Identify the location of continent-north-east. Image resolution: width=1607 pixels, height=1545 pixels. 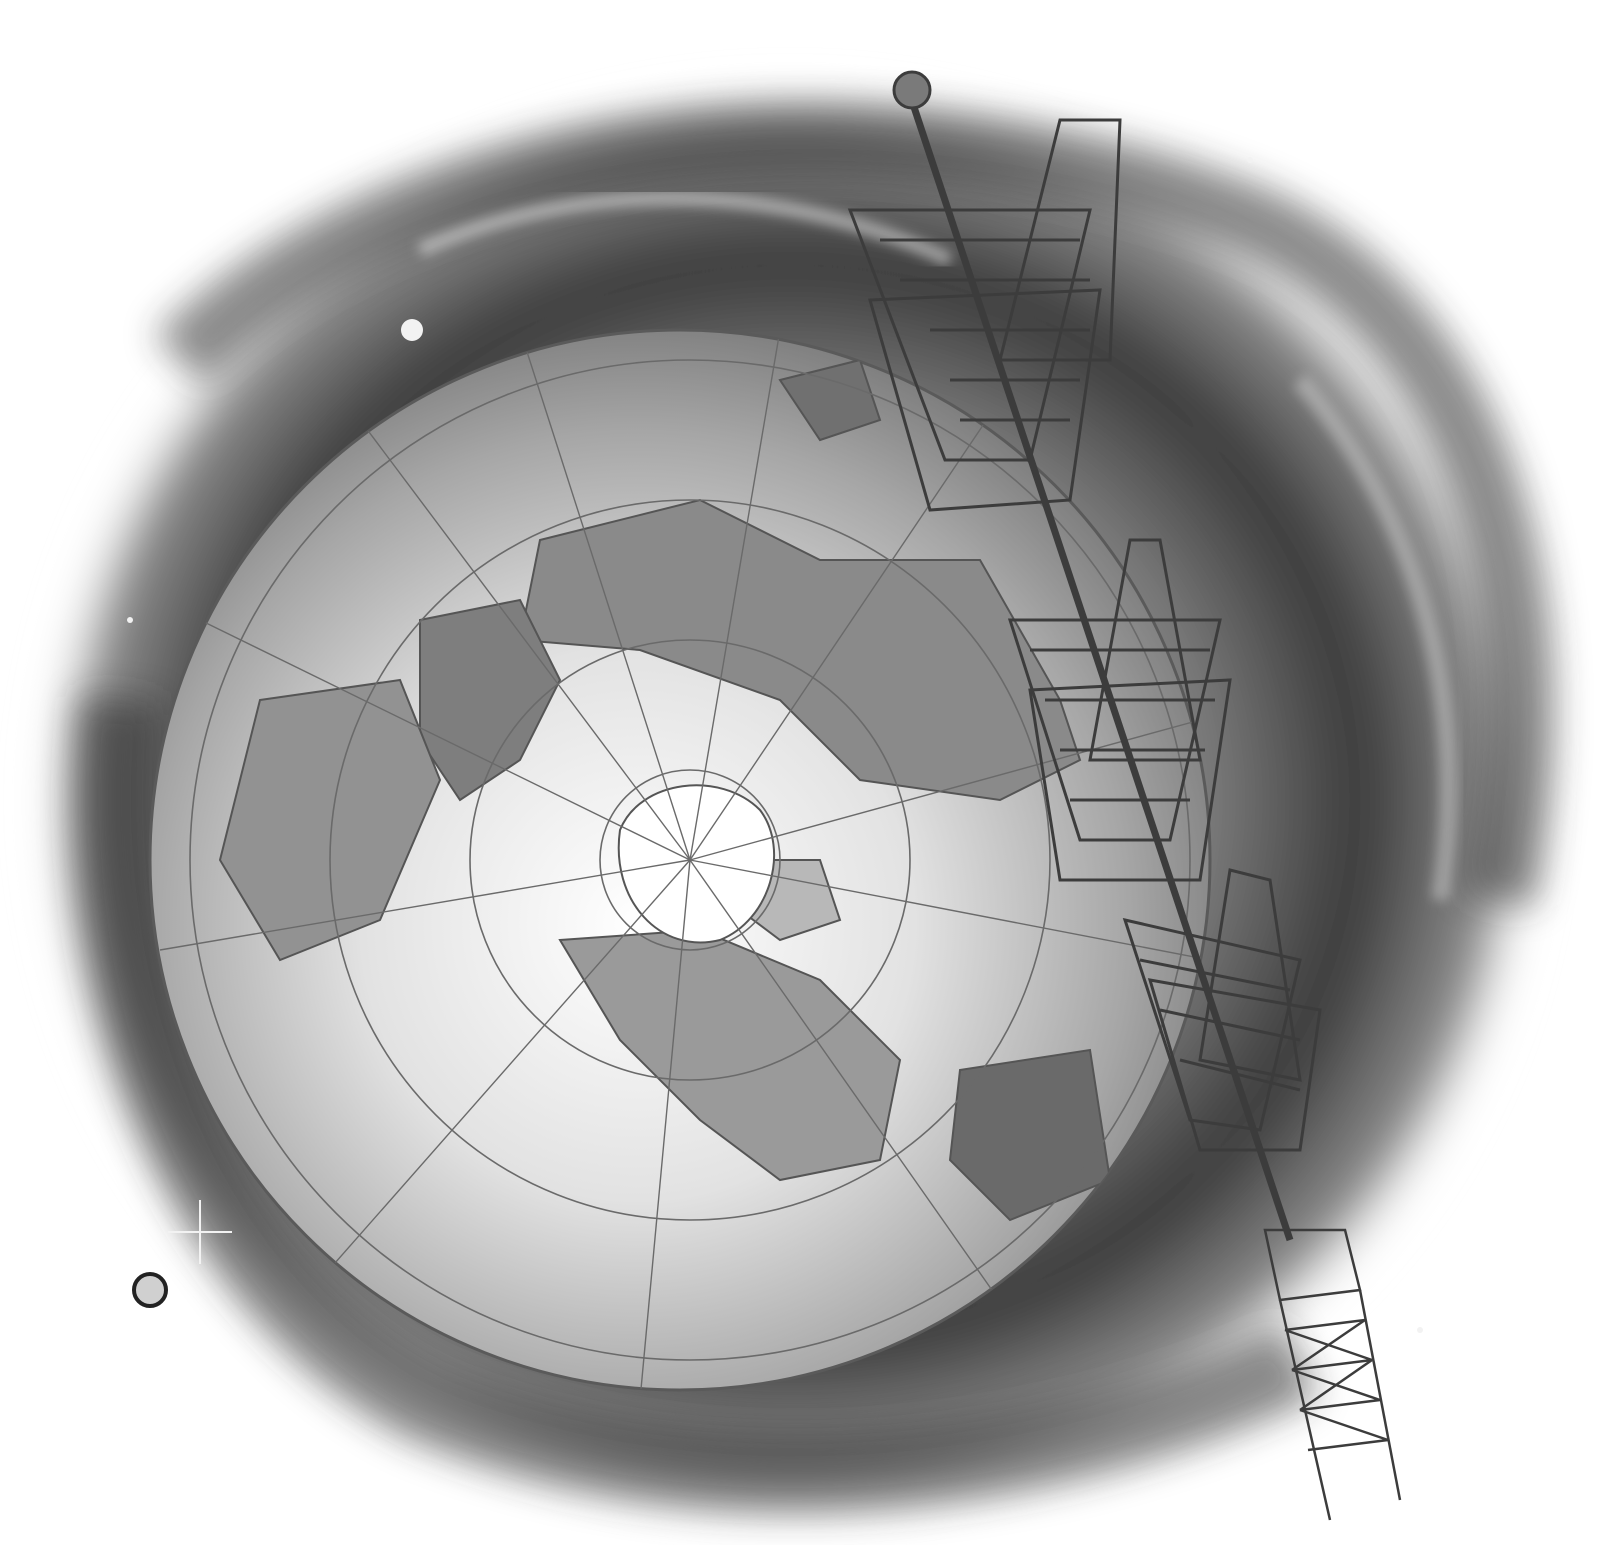
(830, 400).